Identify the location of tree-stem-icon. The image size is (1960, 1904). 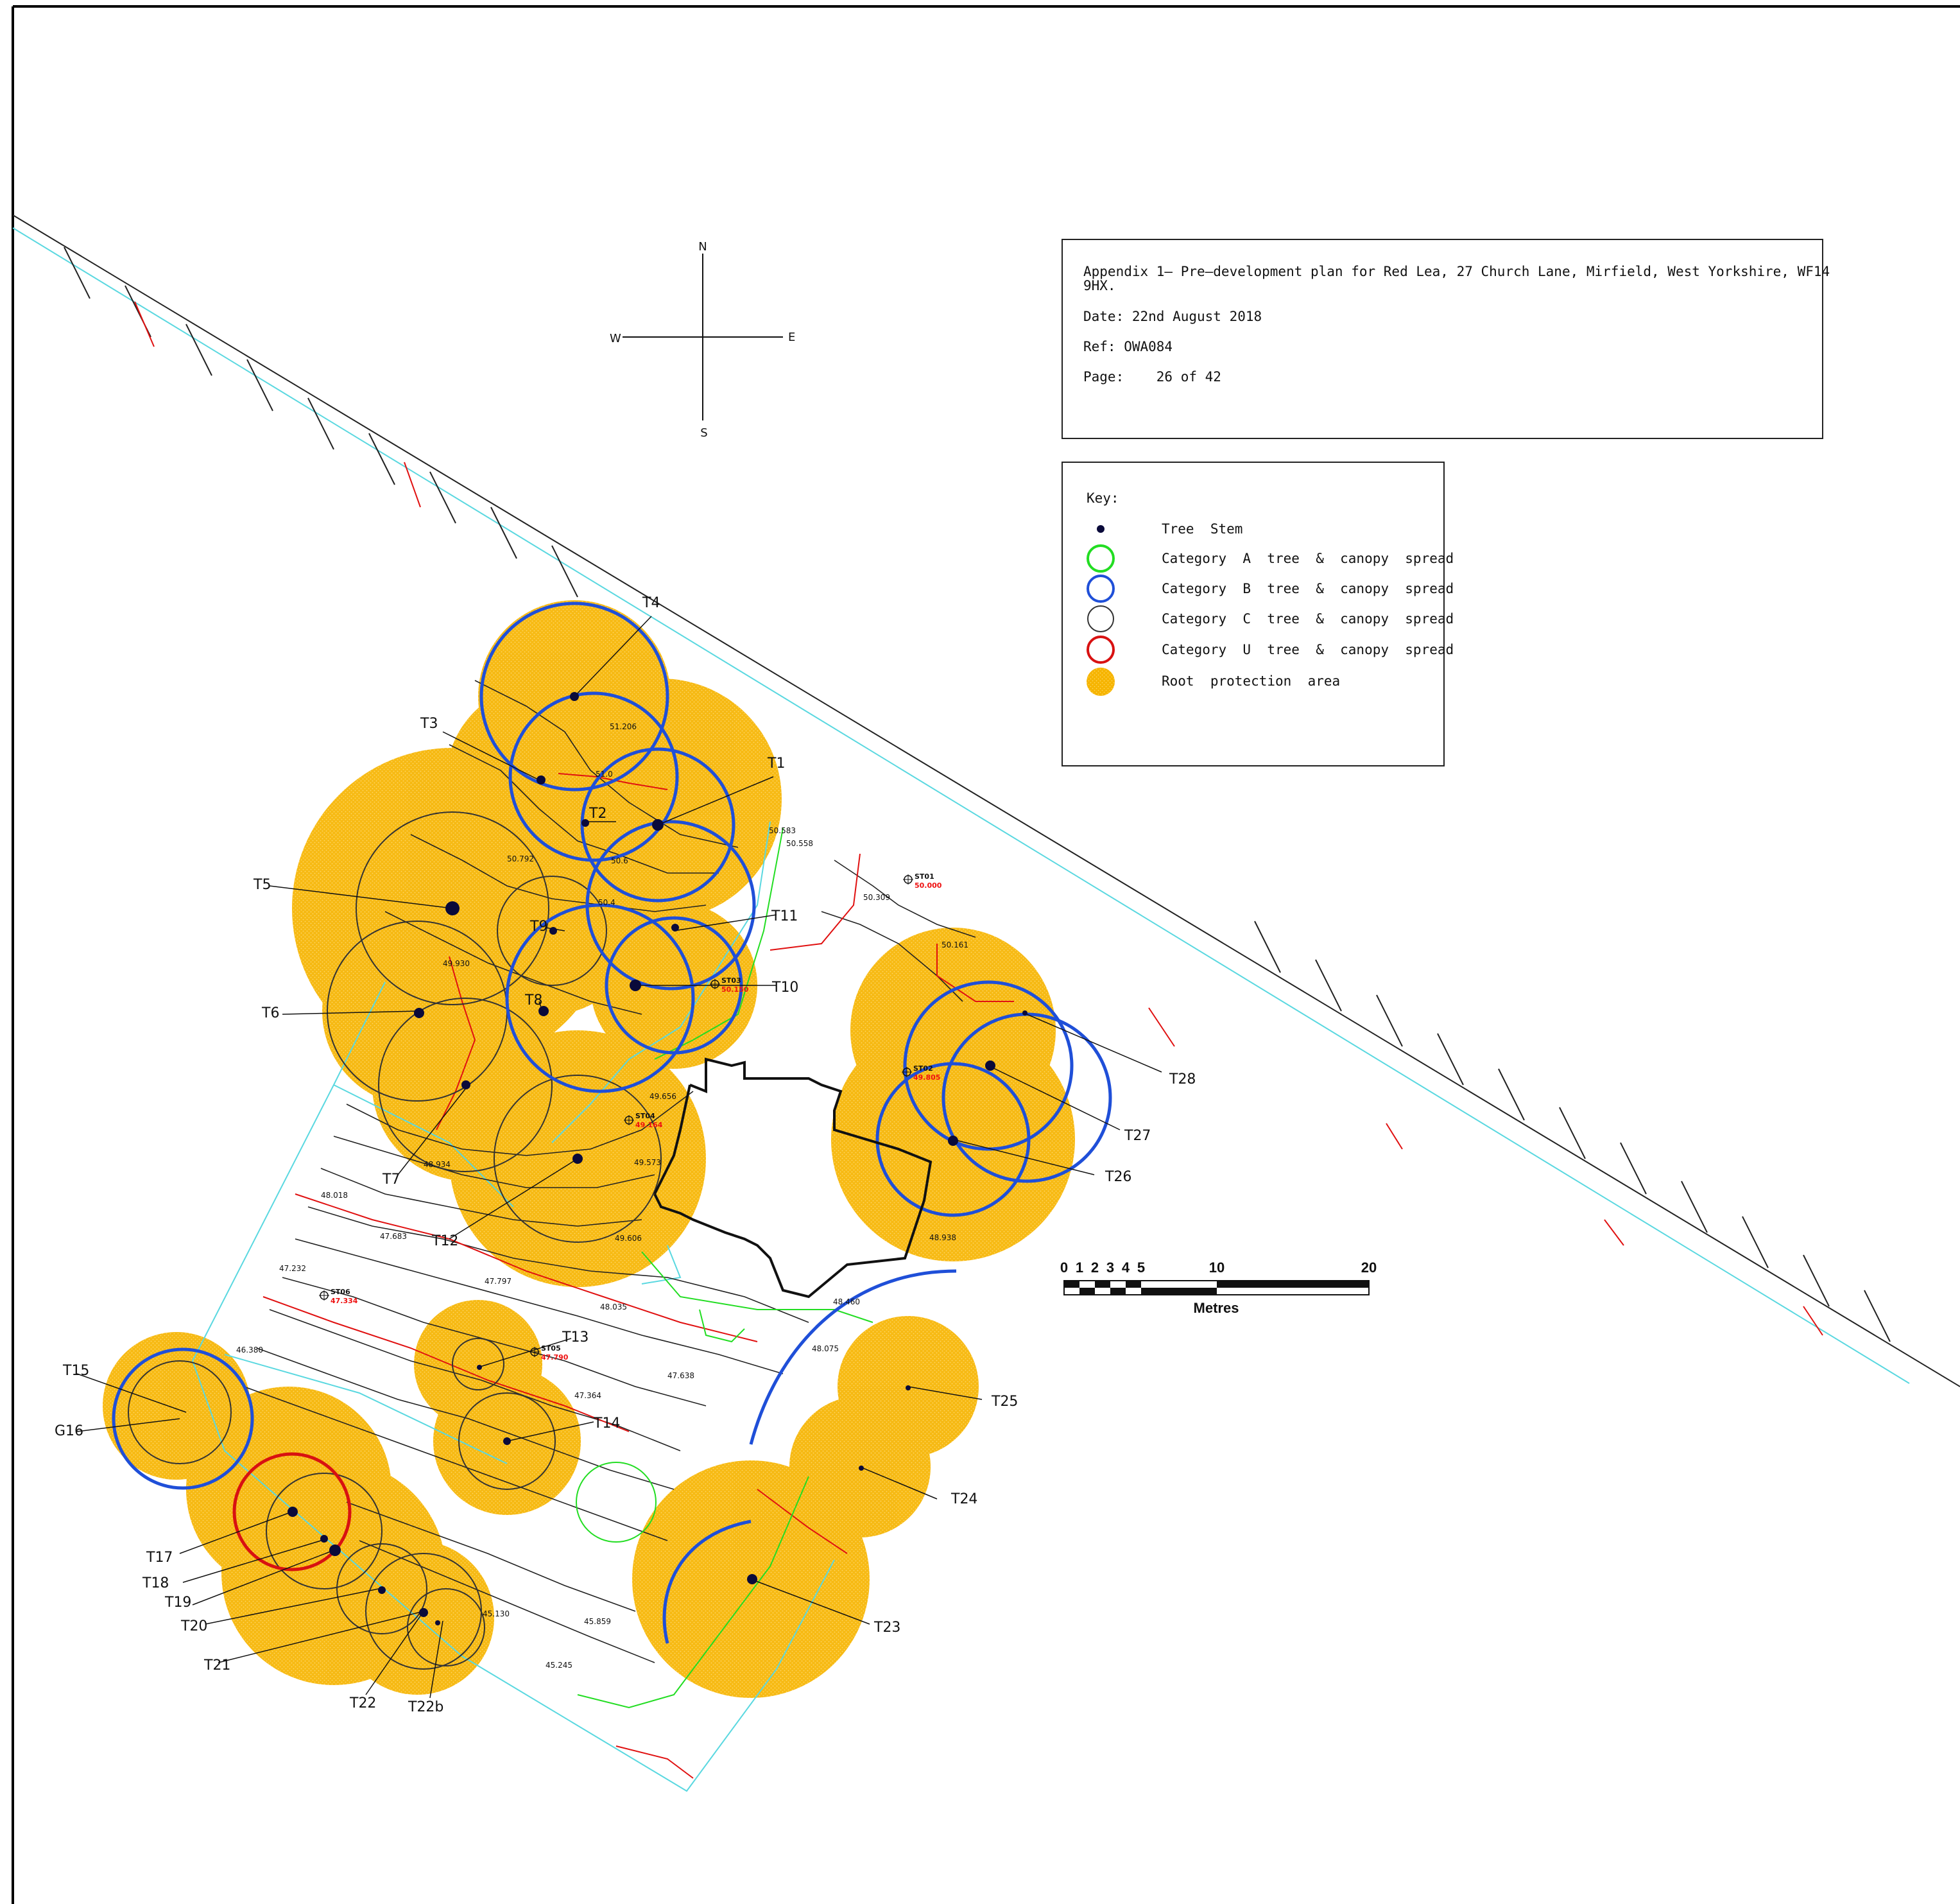
(1101, 529).